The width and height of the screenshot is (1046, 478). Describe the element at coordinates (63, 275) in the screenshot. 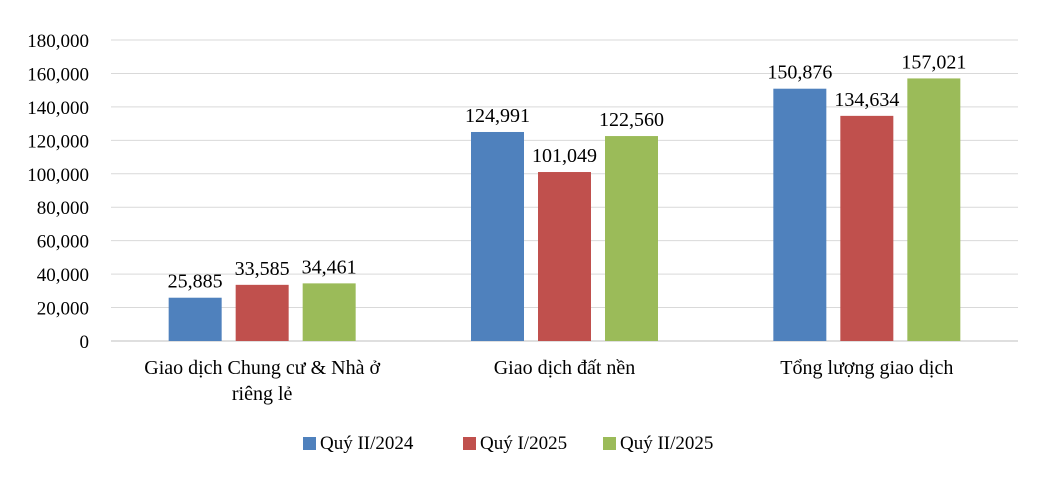

I see `y-tick-label: 40,000` at that location.